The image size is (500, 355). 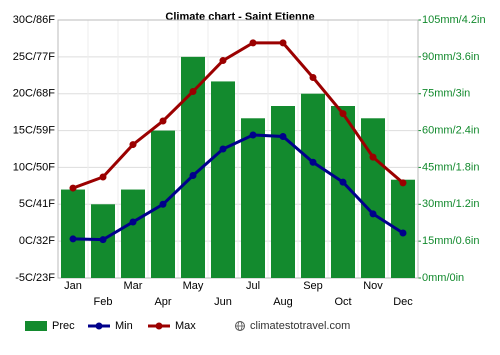 What do you see at coordinates (37, 241) in the screenshot?
I see `y-tick-label: 0C/32F` at bounding box center [37, 241].